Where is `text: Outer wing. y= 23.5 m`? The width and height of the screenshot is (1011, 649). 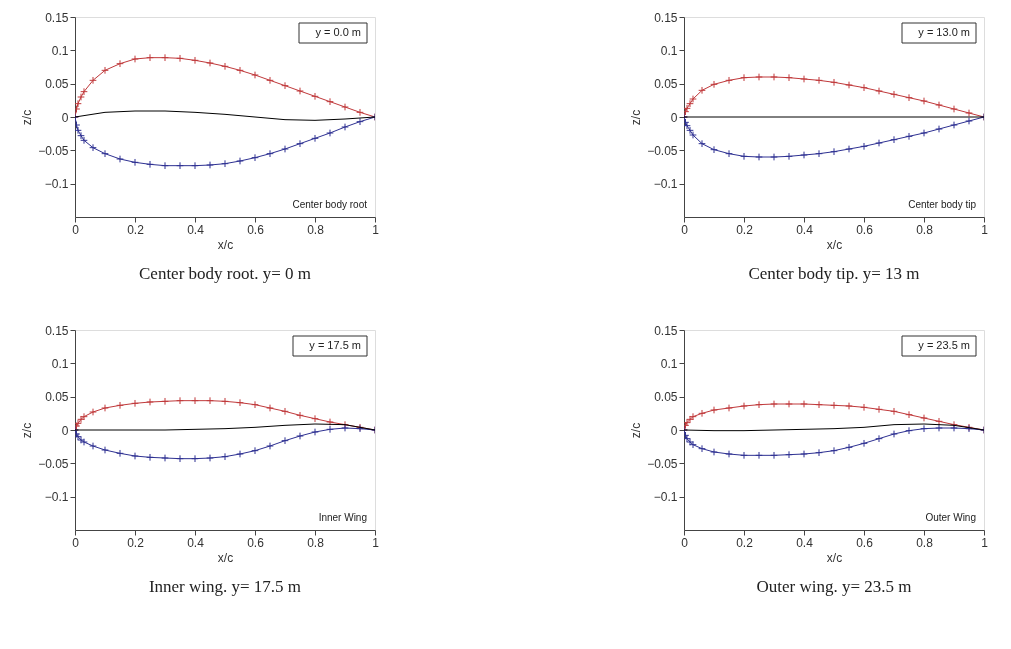
text: Outer wing. y= 23.5 m is located at coordinates (834, 586).